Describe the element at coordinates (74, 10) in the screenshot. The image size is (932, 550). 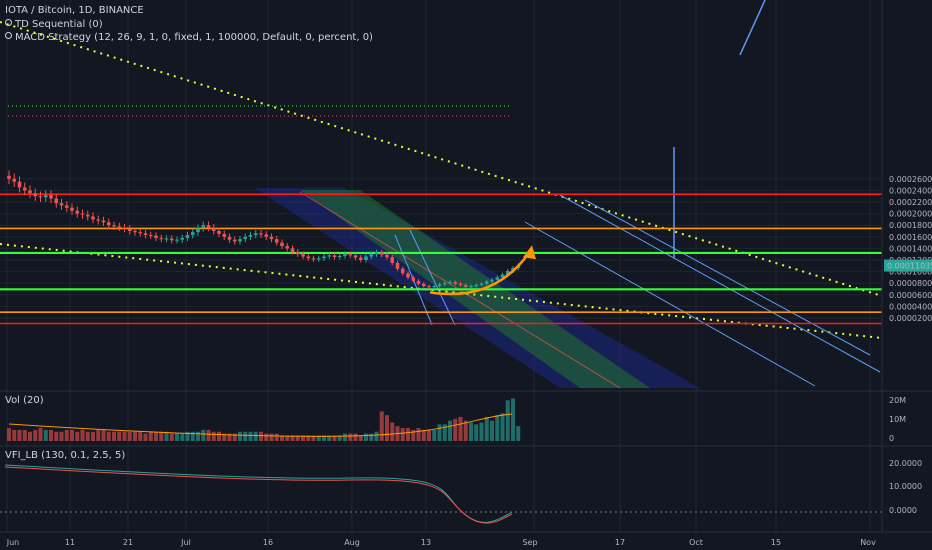
I see `symbol-title: IOTA / Bitcoin, 1D, BINANCE` at that location.